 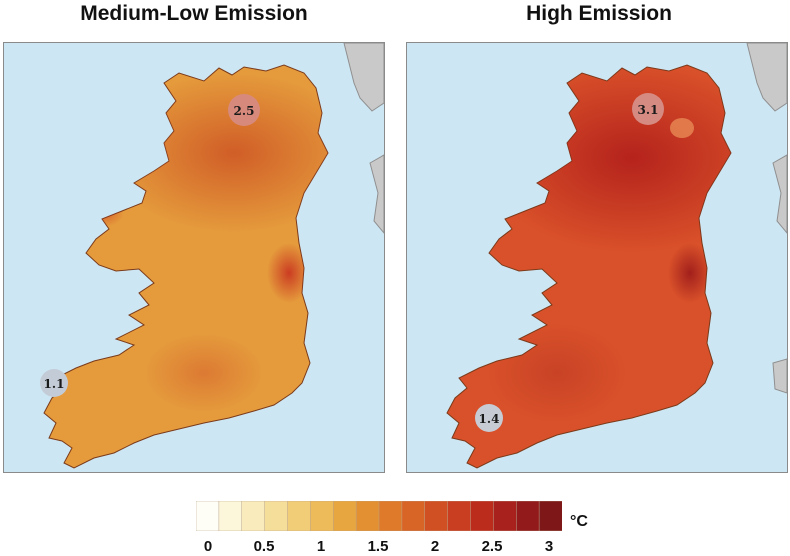 I want to click on marker-southwest-min: 1.4, so click(x=489, y=418).